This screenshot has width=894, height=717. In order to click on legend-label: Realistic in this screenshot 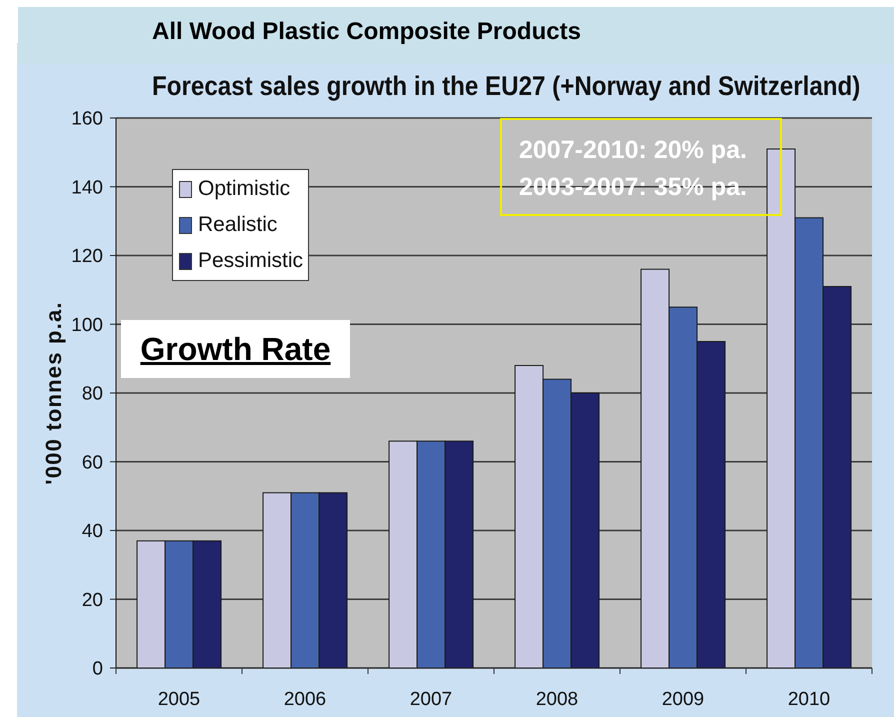, I will do `click(238, 225)`.